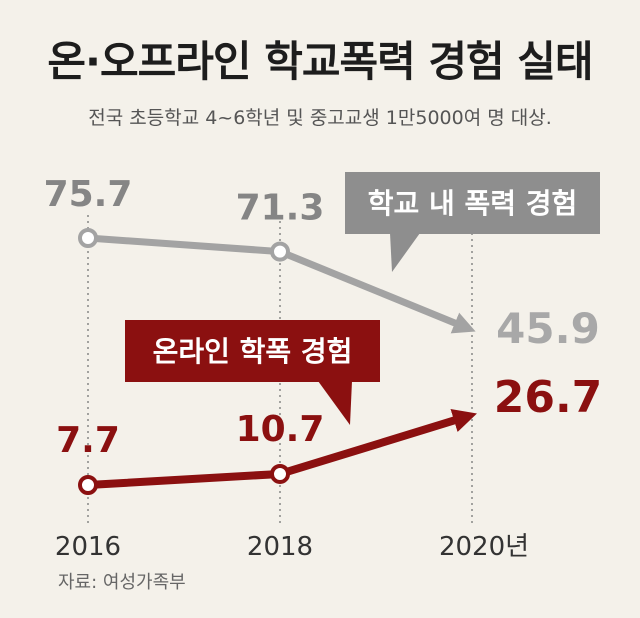 The width and height of the screenshot is (640, 618). I want to click on callout-label: 온라인 학폭 경험, so click(253, 351).